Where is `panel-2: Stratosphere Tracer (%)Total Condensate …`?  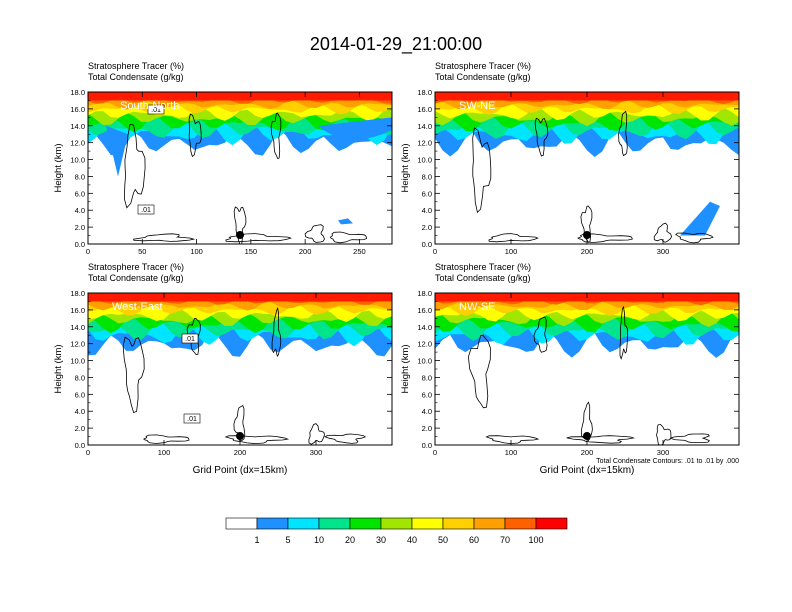
panel-2: Stratosphere Tracer (%)Total Condensate … is located at coordinates (570, 158).